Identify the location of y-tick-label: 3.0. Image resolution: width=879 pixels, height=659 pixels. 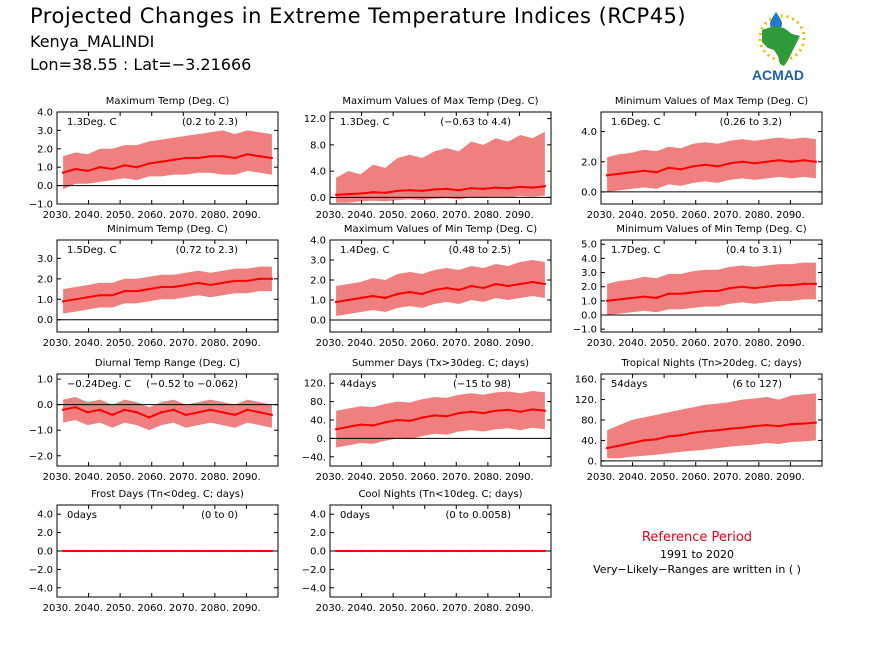
(45, 259).